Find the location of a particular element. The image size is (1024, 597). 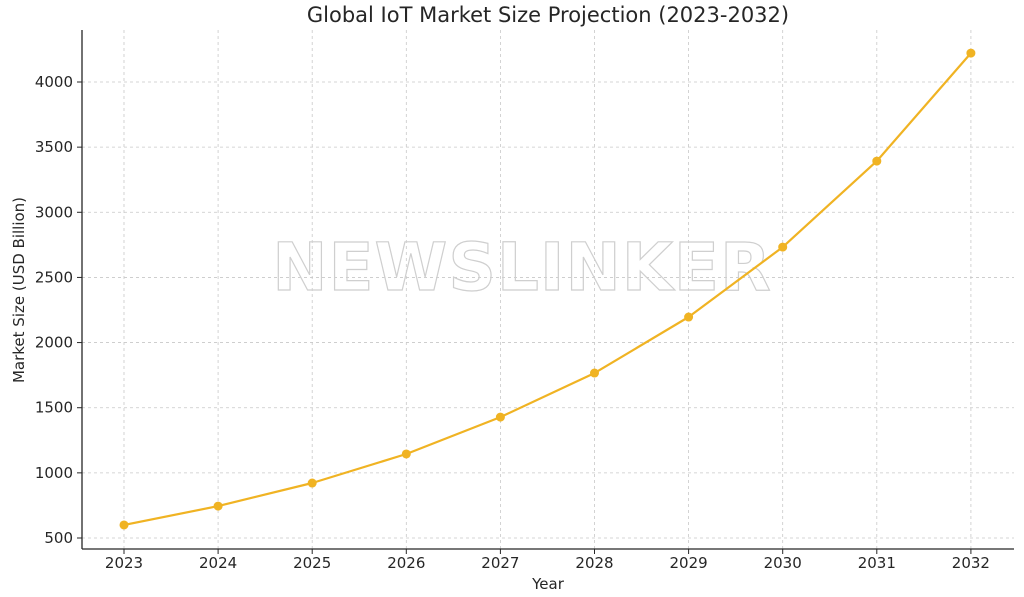

y-tick-label: 1000 is located at coordinates (54, 473).